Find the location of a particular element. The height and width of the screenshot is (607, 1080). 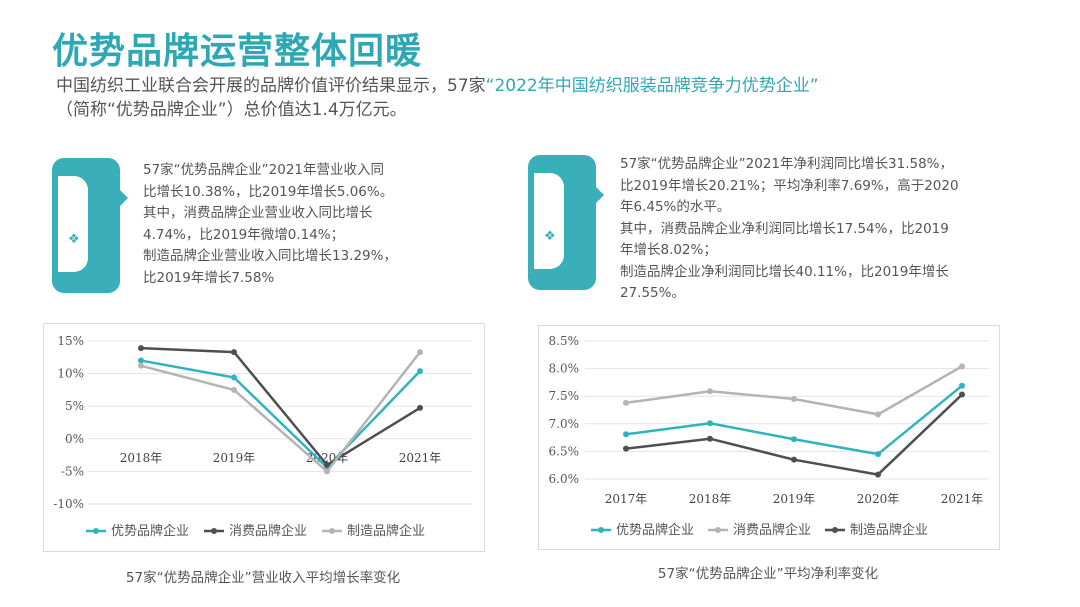

revenue-chart-caption: 57家“优势品牌企业”营业收入平均增长率变化 is located at coordinates (263, 578).